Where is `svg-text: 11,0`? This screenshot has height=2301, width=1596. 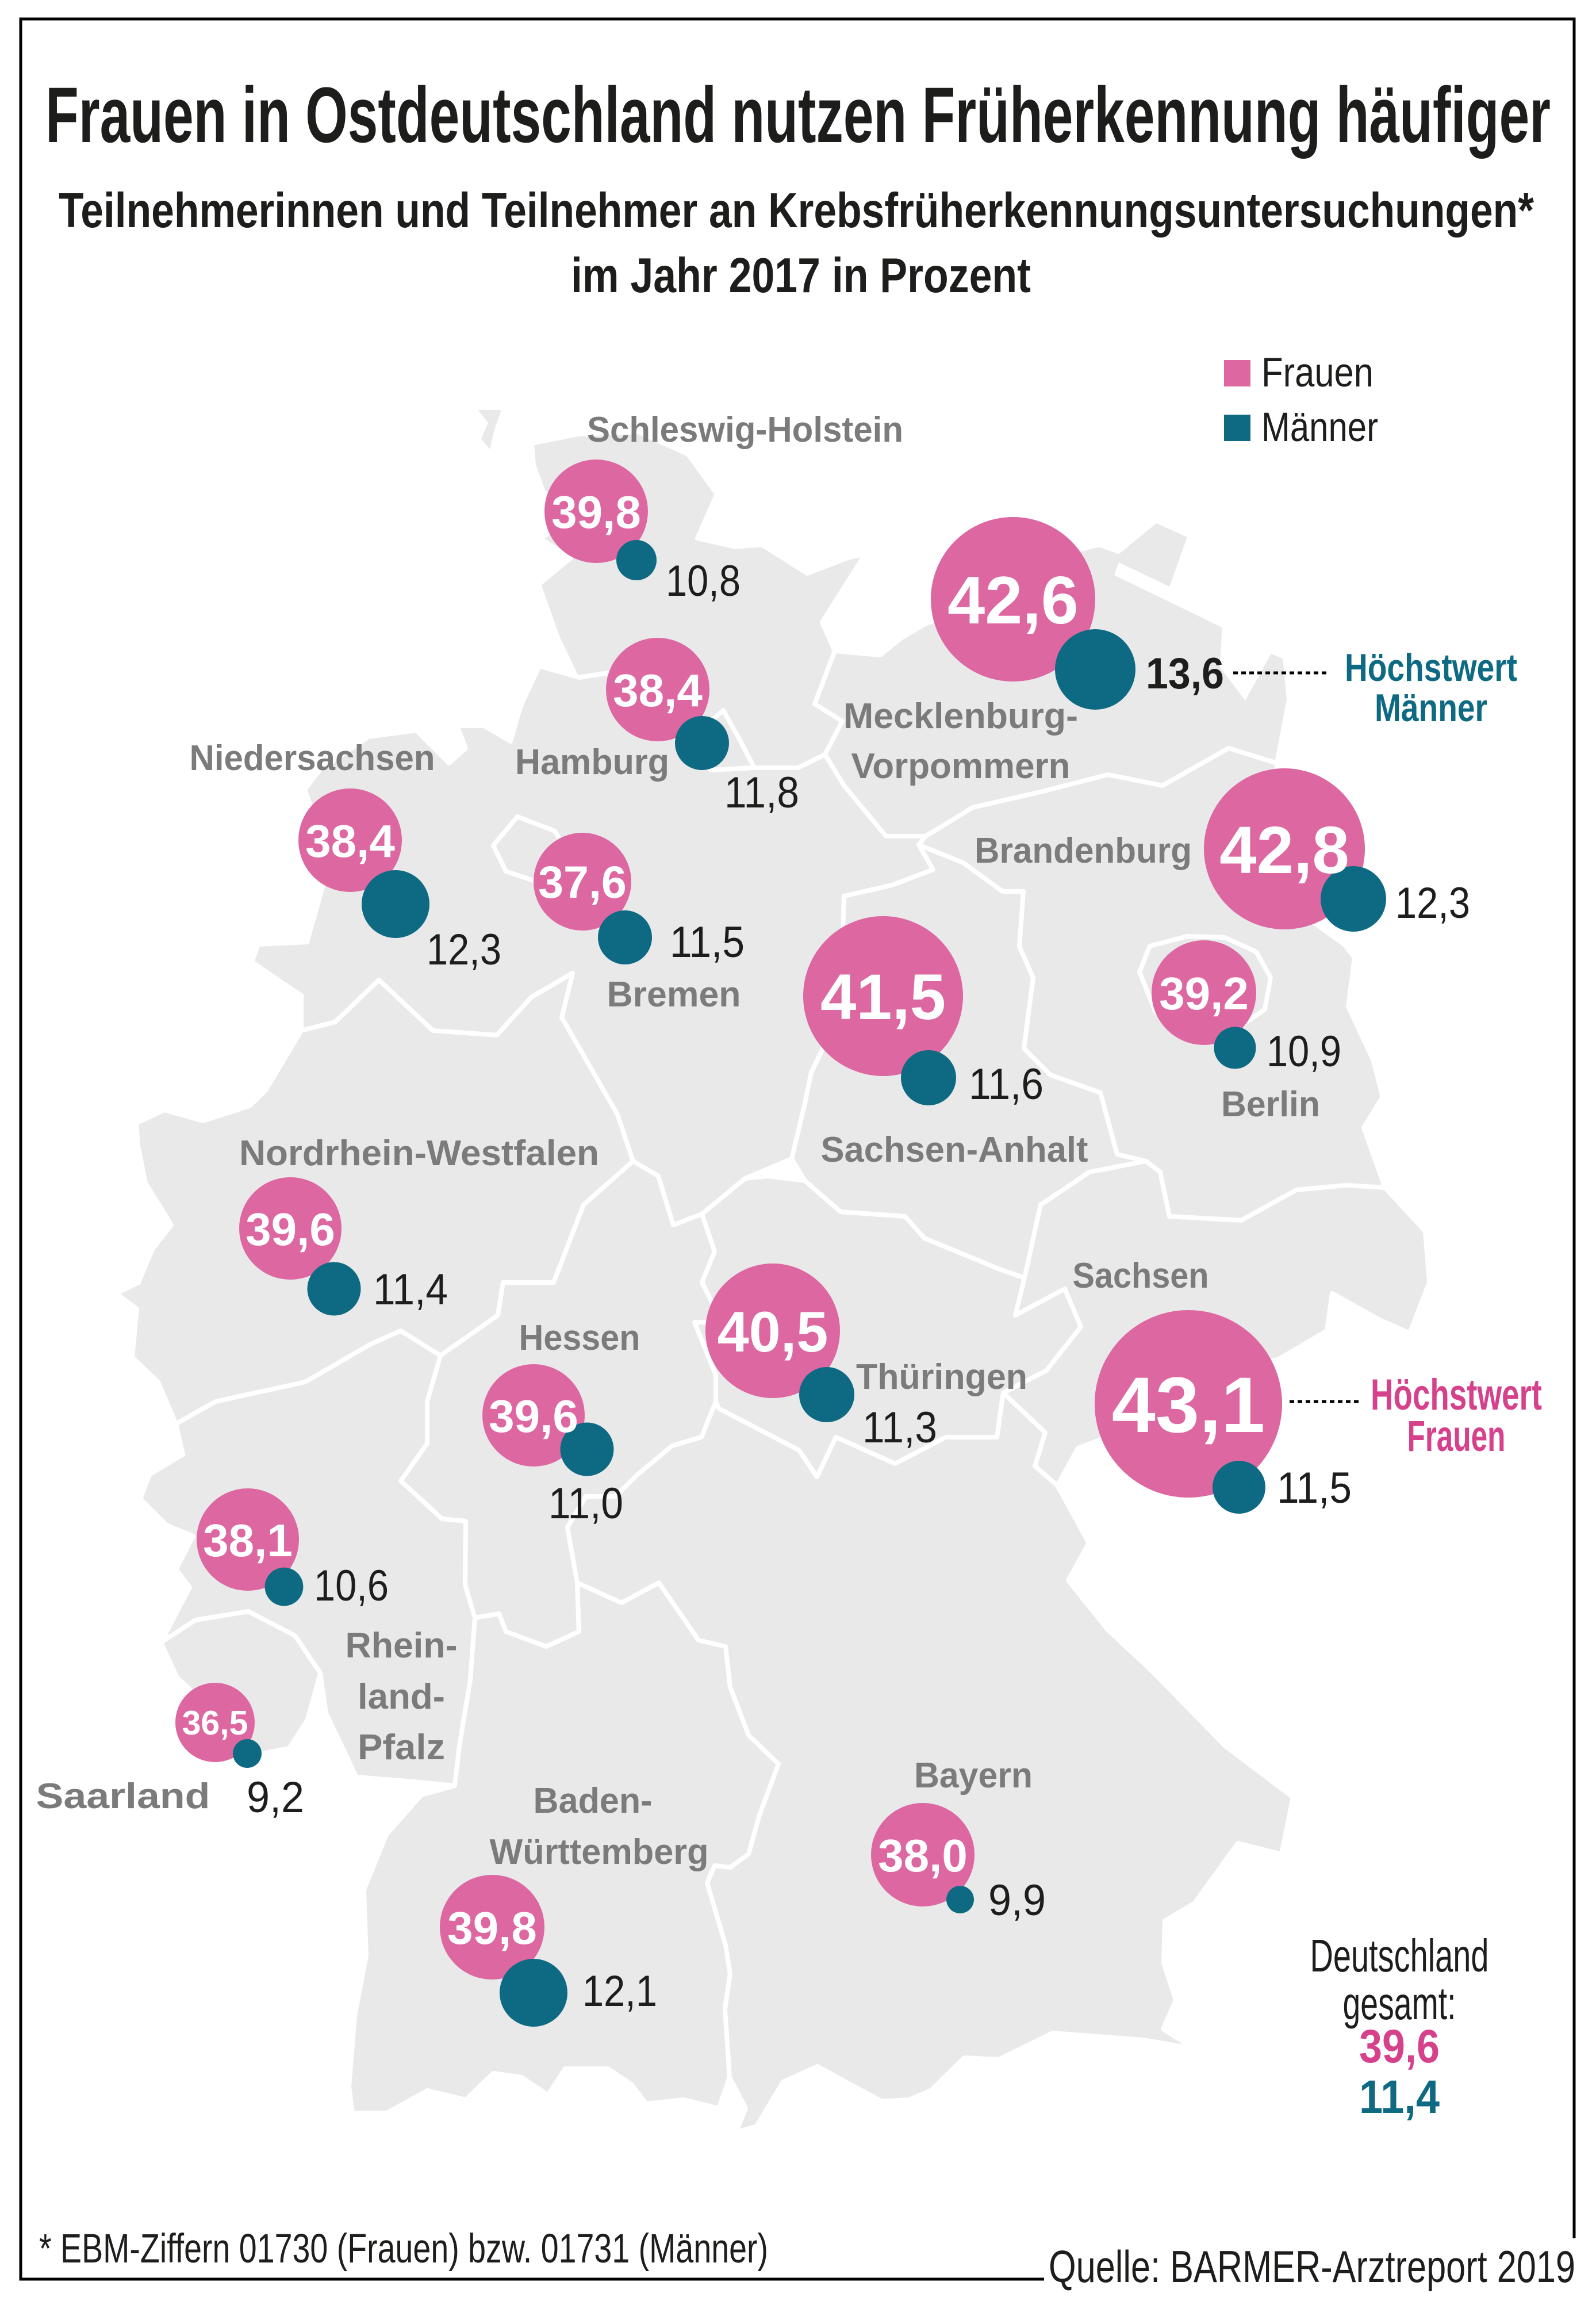
svg-text: 11,0 is located at coordinates (585, 1504).